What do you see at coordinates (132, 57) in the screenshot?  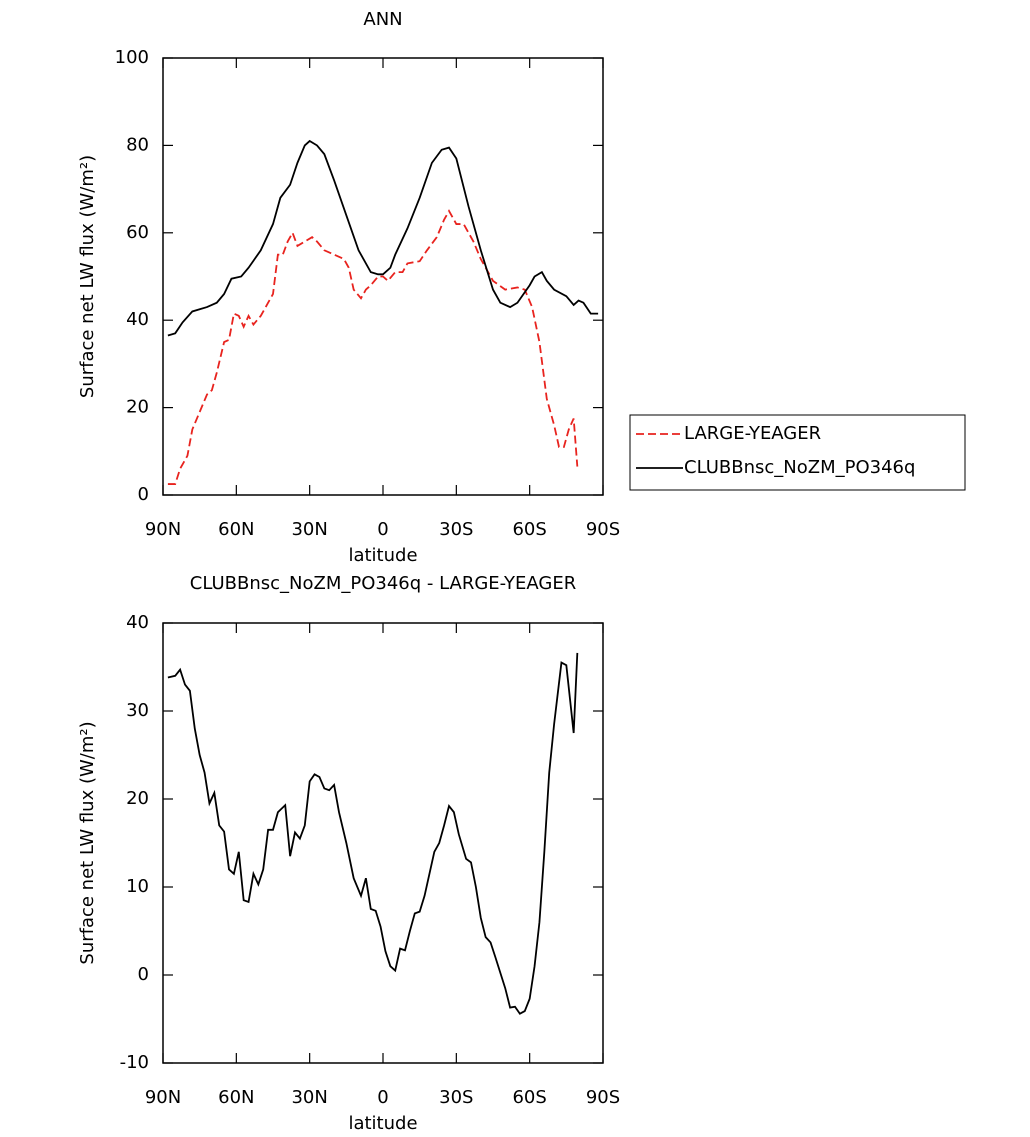 I see `y-tick-label: 100` at bounding box center [132, 57].